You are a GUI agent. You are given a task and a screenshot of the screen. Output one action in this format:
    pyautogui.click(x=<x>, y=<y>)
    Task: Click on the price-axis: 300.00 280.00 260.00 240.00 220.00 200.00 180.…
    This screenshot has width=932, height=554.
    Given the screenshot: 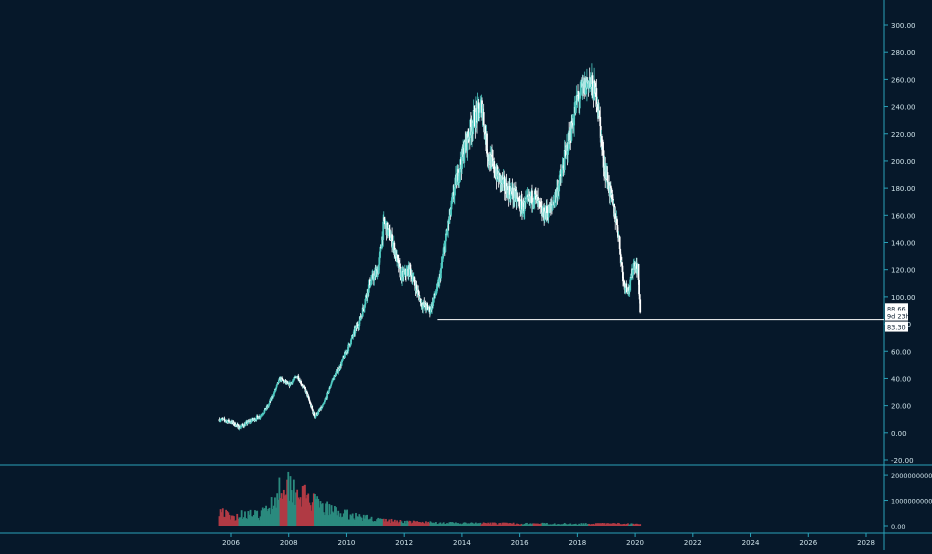 What is the action you would take?
    pyautogui.click(x=899, y=275)
    